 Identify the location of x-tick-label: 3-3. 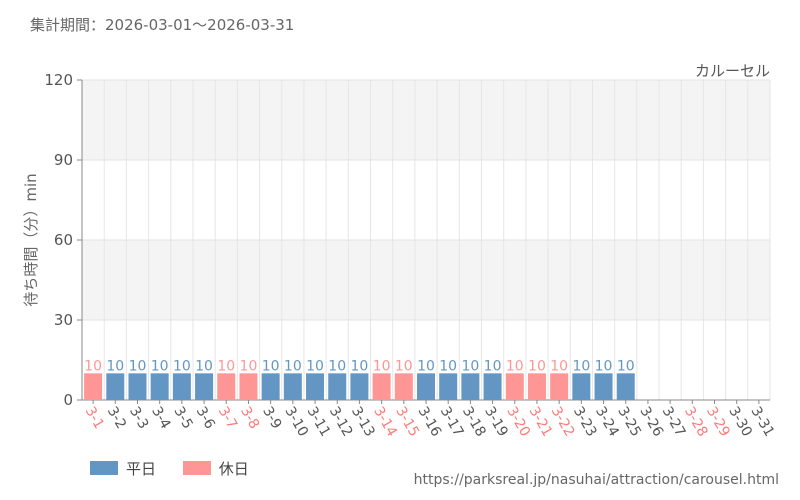
(138, 418).